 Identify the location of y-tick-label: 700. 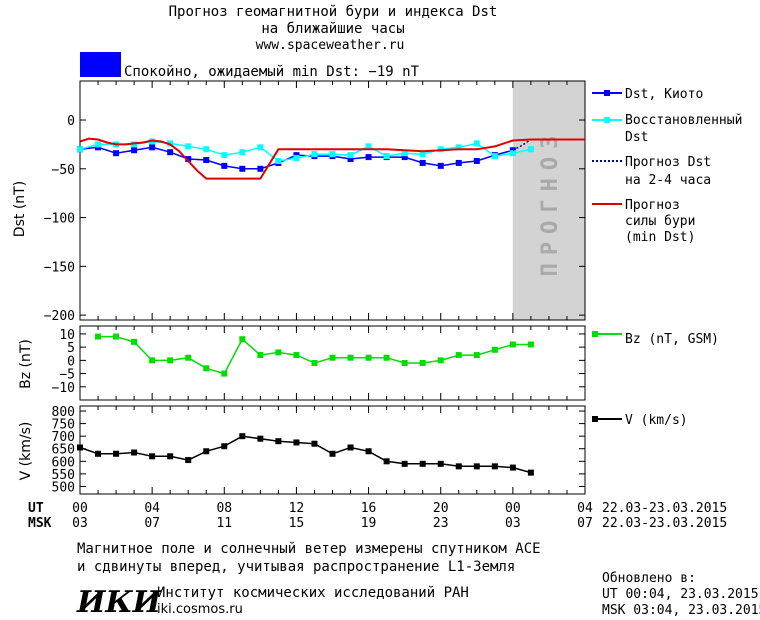
(63, 437).